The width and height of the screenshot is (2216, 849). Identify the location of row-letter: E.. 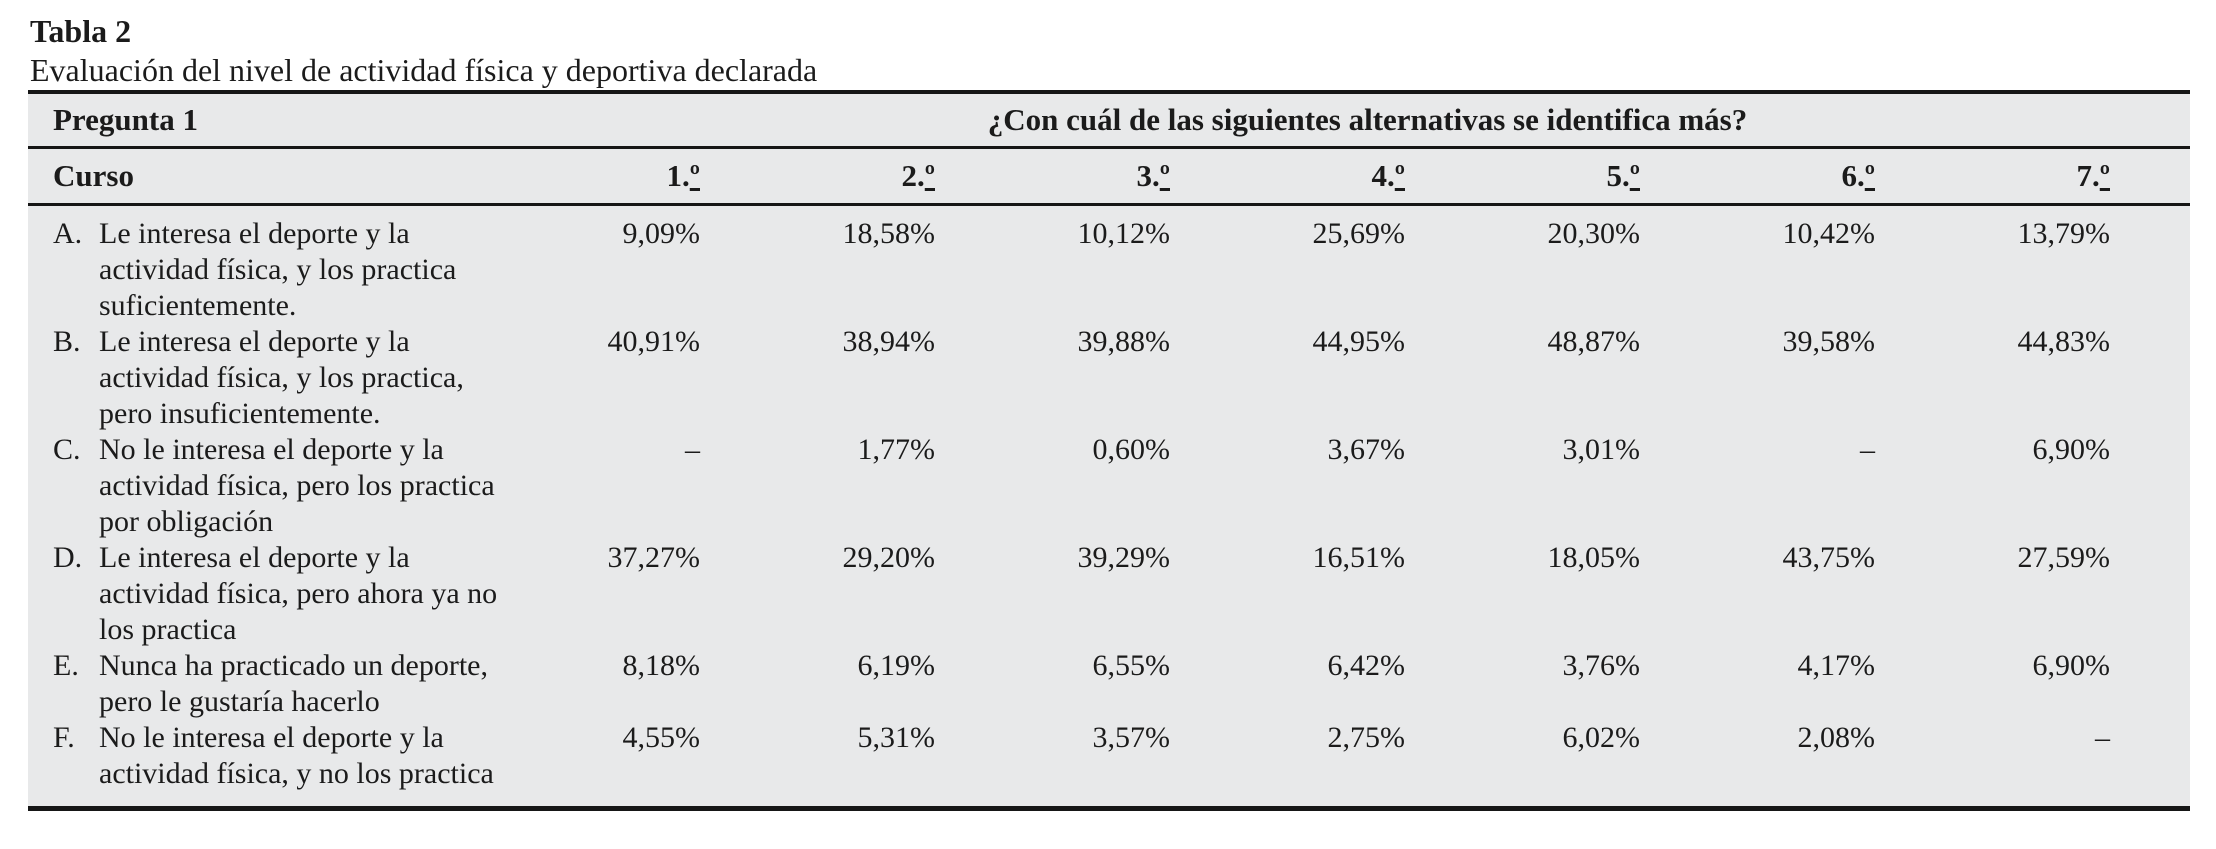
(66, 665).